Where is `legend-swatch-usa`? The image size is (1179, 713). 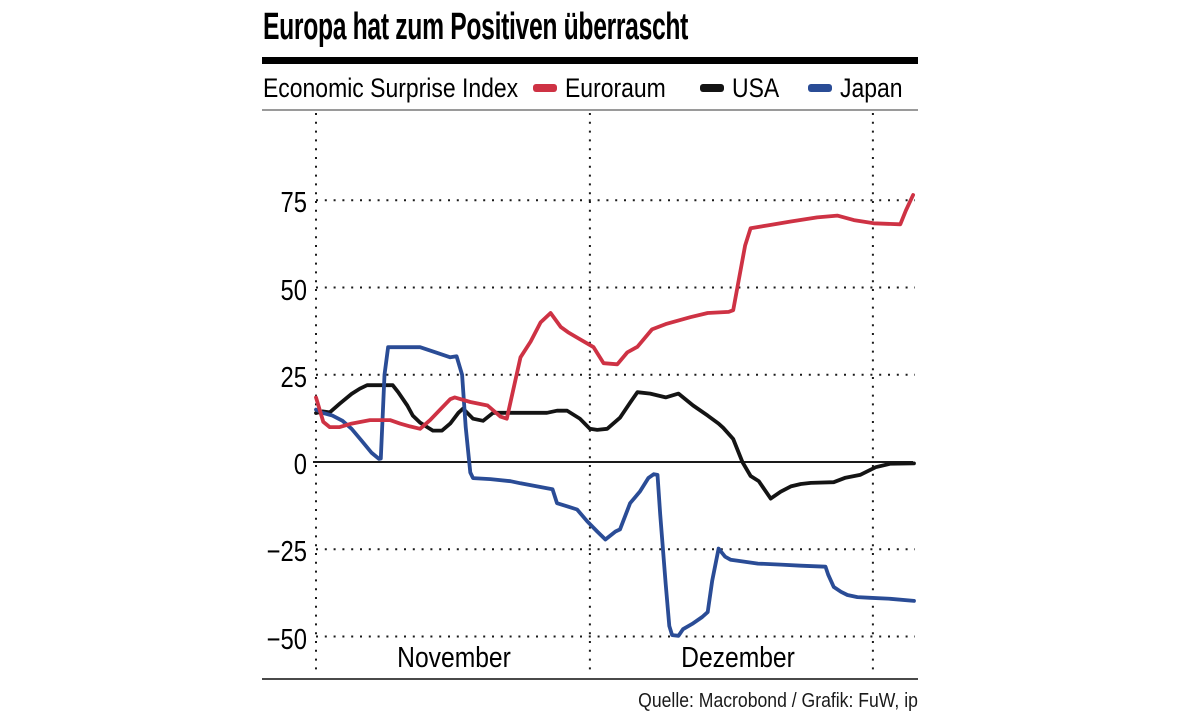
legend-swatch-usa is located at coordinates (712, 88).